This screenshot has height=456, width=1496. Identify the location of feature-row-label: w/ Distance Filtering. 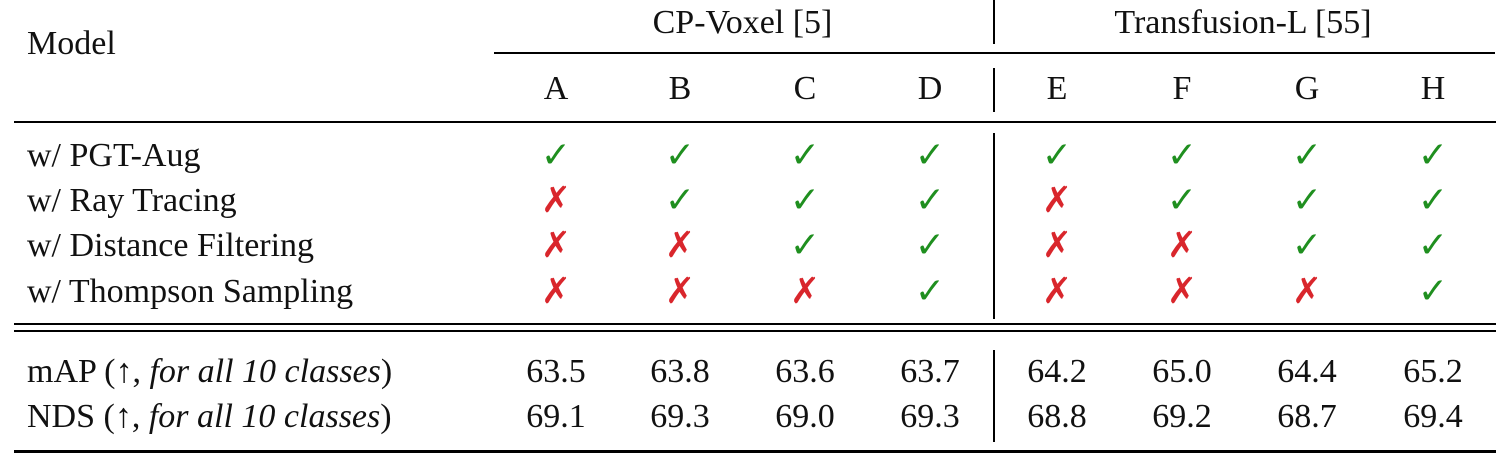
(171, 245).